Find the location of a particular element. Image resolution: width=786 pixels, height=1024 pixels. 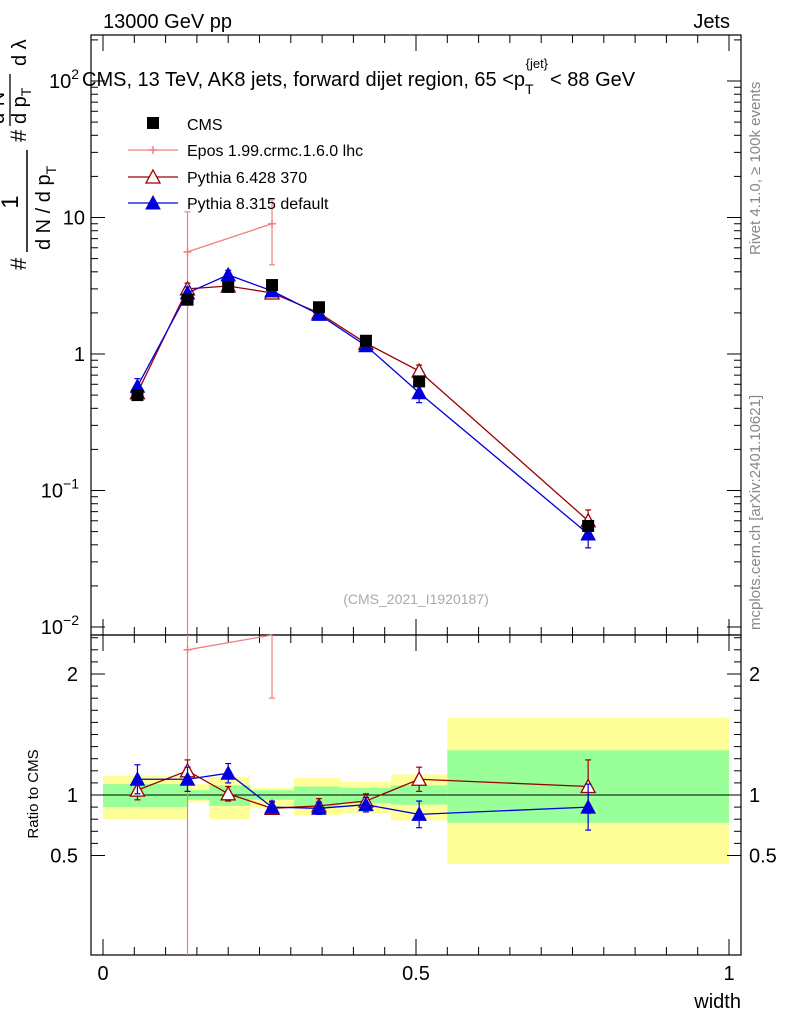

legend-marker-epos is located at coordinates (153, 150).